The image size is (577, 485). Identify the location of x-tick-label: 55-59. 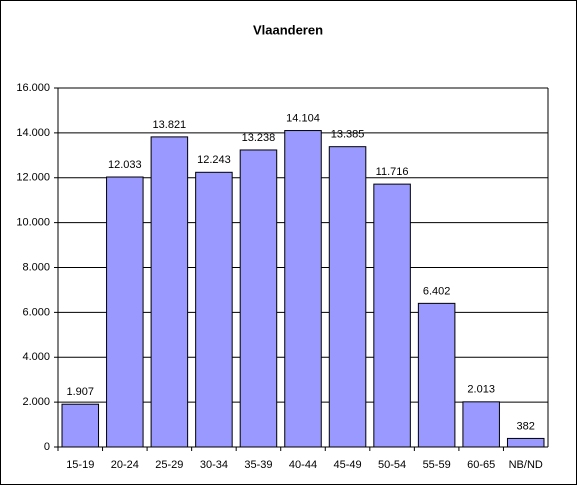
(437, 465).